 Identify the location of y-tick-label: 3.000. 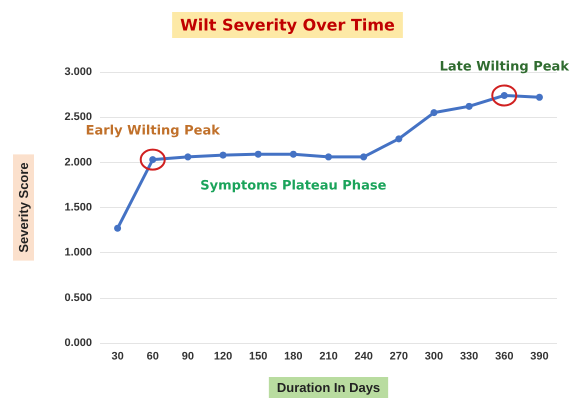
(78, 72).